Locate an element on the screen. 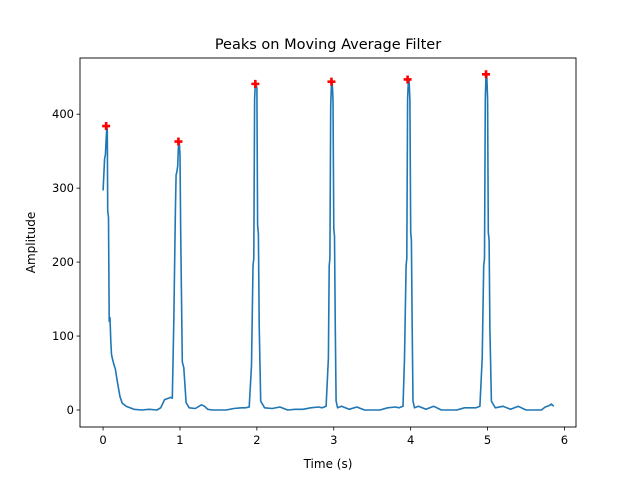  x-tick-label: 3 is located at coordinates (333, 440).